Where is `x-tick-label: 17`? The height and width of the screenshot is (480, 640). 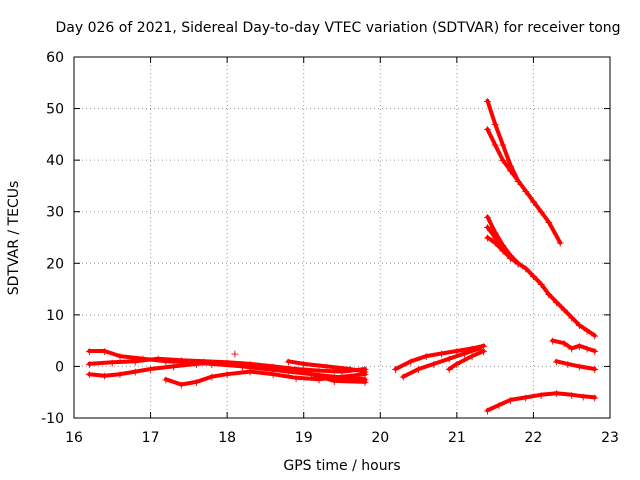
x-tick-label: 17 is located at coordinates (151, 438).